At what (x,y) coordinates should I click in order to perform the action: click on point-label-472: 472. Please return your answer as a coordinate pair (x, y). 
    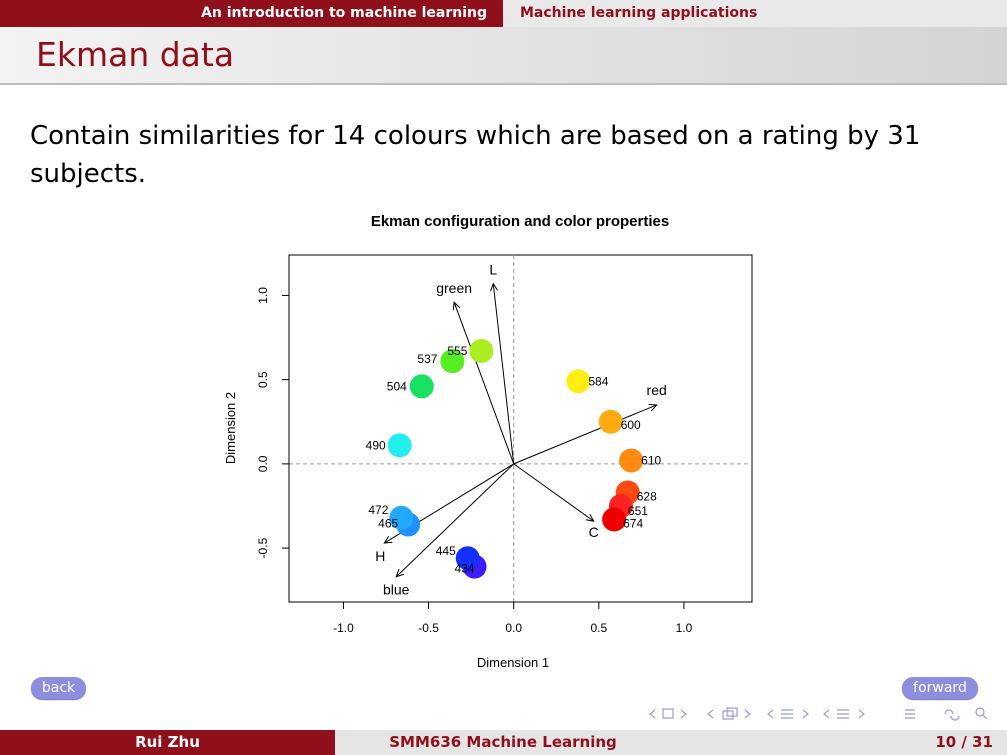
    Looking at the image, I should click on (378, 510).